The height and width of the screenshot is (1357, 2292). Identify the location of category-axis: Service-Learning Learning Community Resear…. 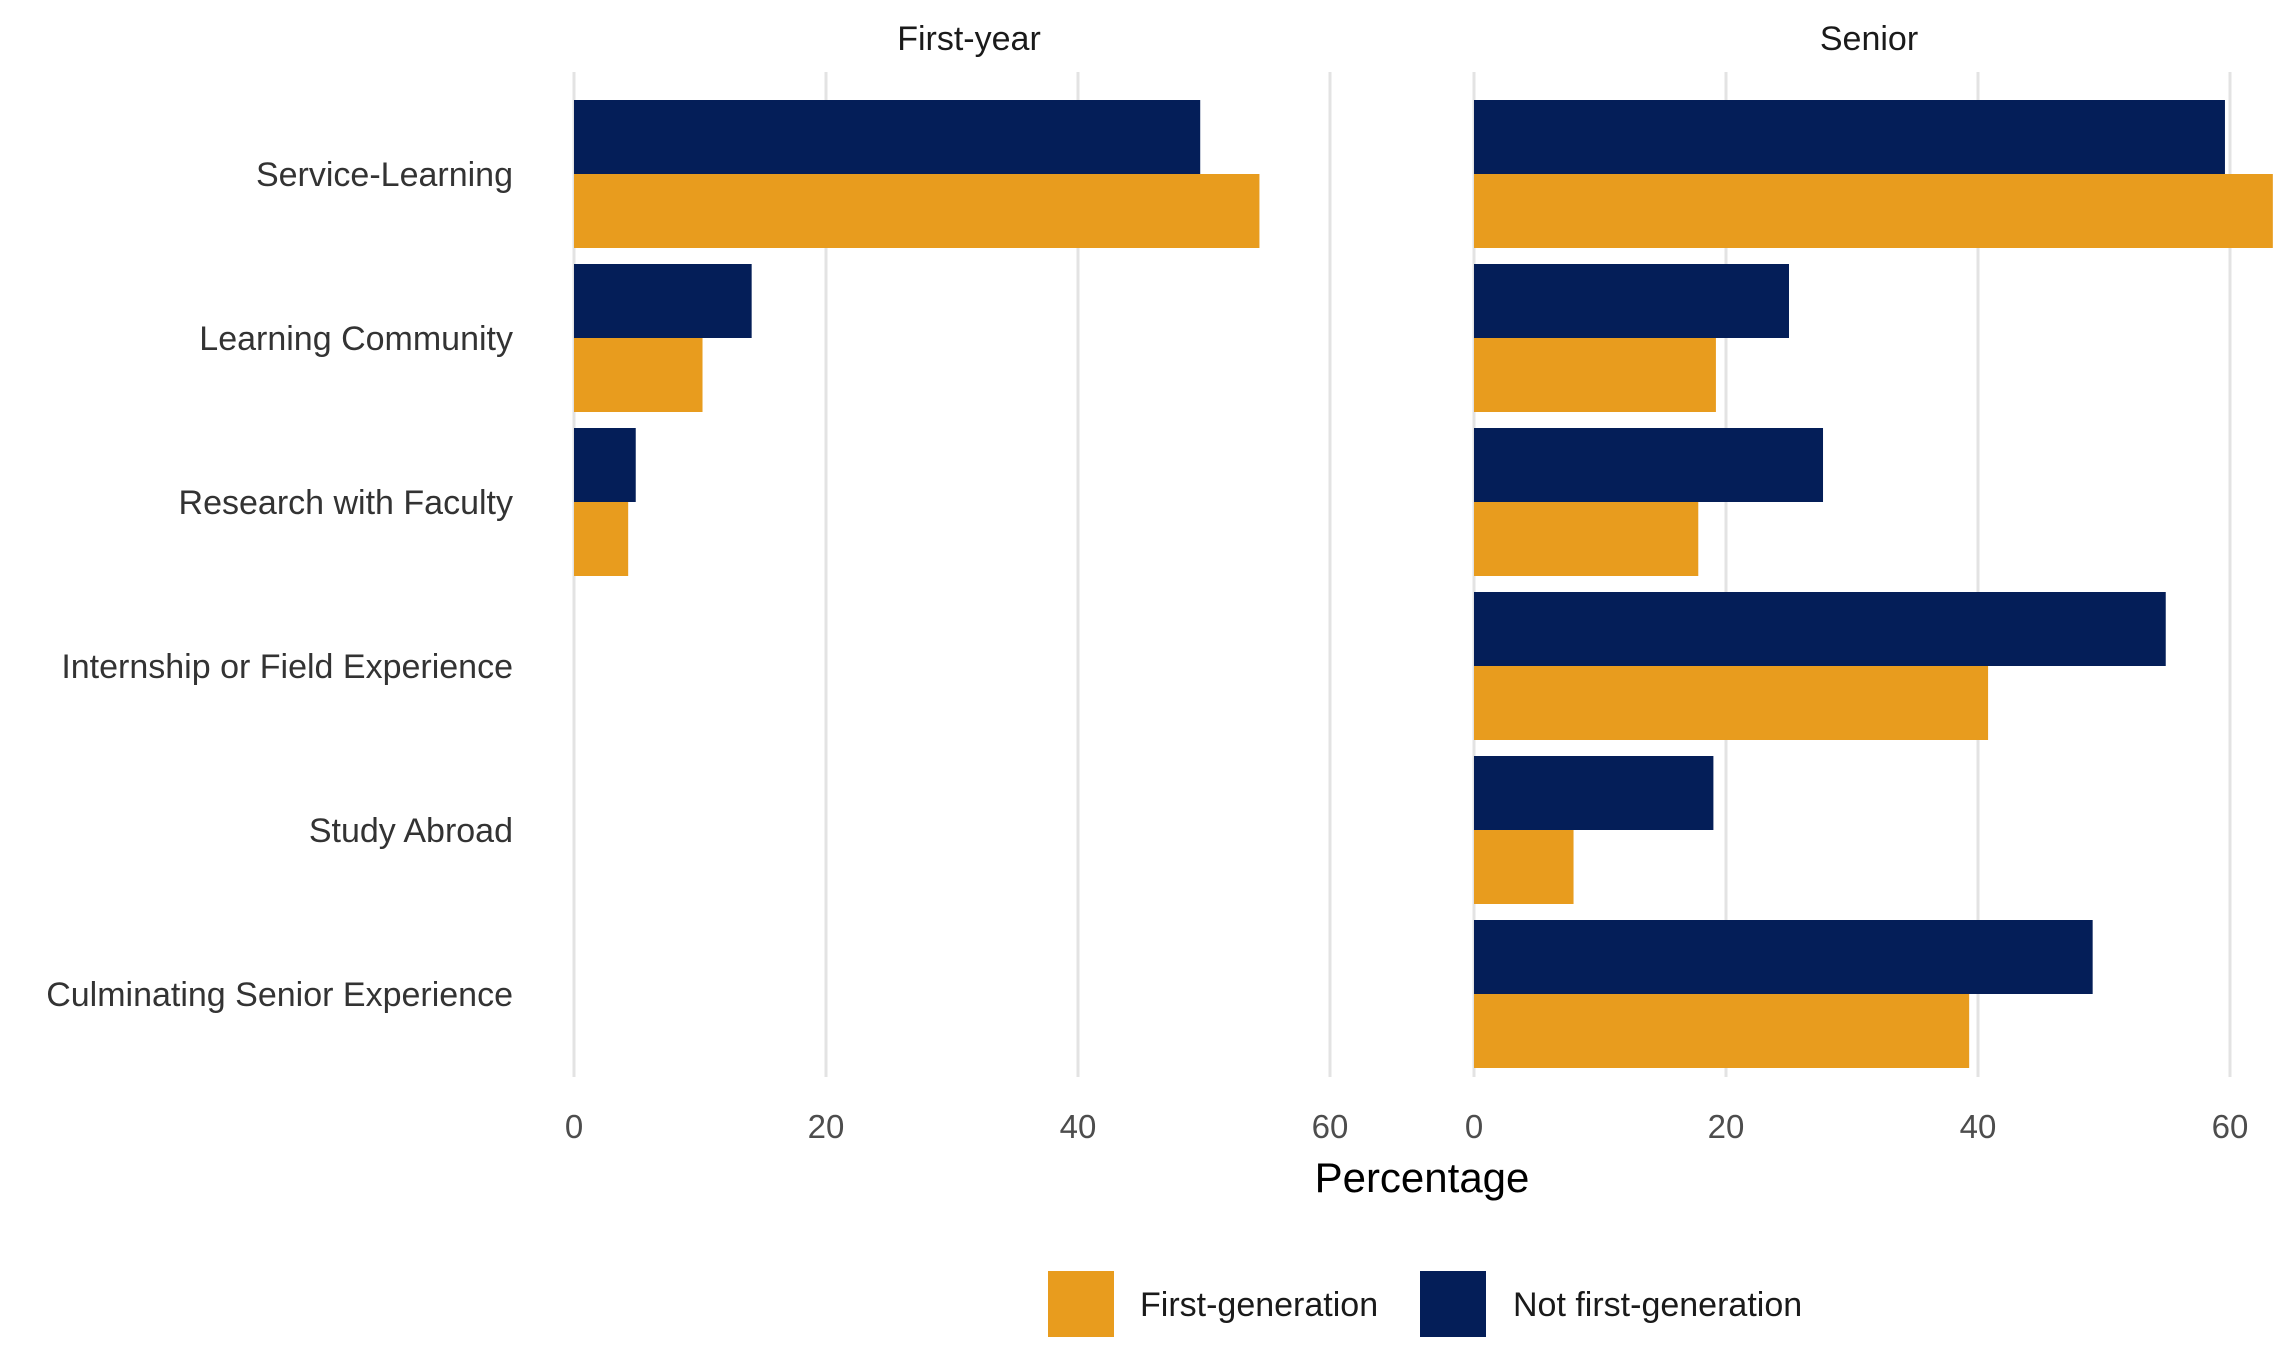
(279, 585).